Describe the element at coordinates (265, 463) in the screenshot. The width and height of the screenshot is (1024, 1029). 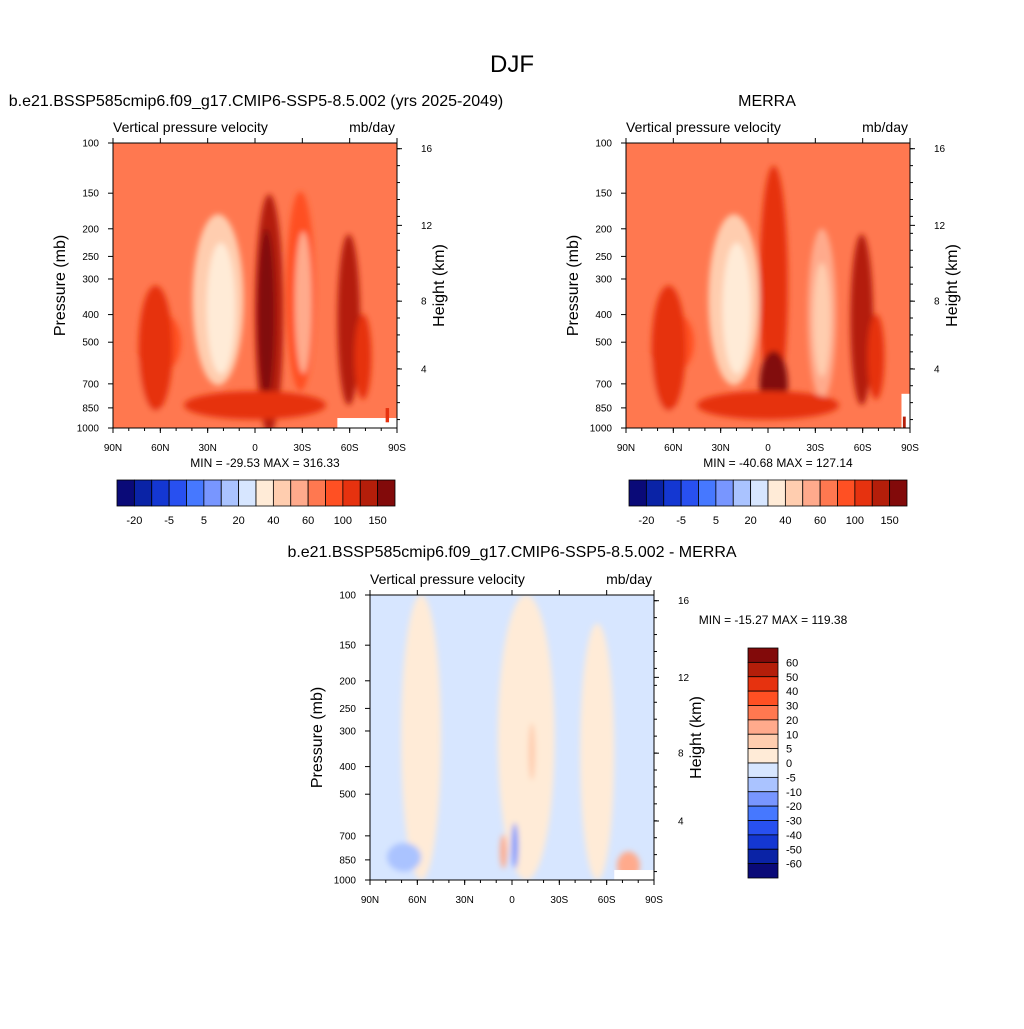
I see `min-max-stats: MIN = -29.53 MAX = 316.33` at that location.